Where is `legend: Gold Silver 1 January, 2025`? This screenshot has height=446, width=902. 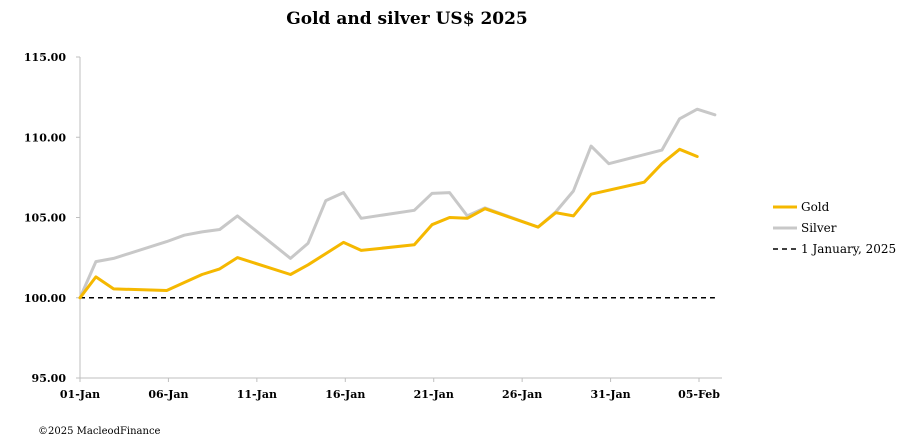
legend: Gold Silver 1 January, 2025 is located at coordinates (834, 228).